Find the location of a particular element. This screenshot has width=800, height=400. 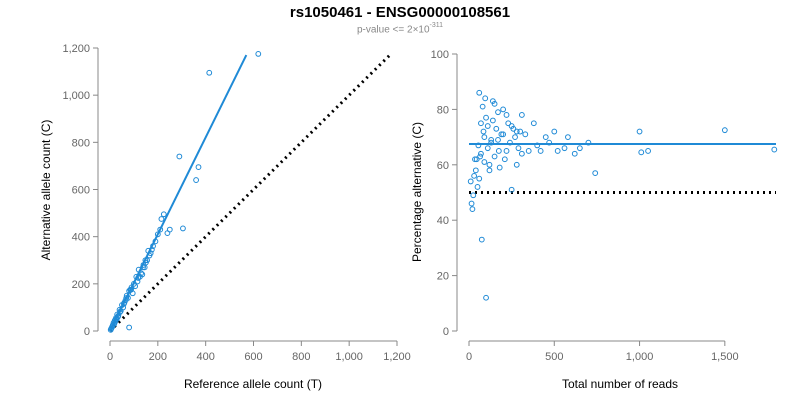

left-x-tick-label: 800 is located at coordinates (301, 357).